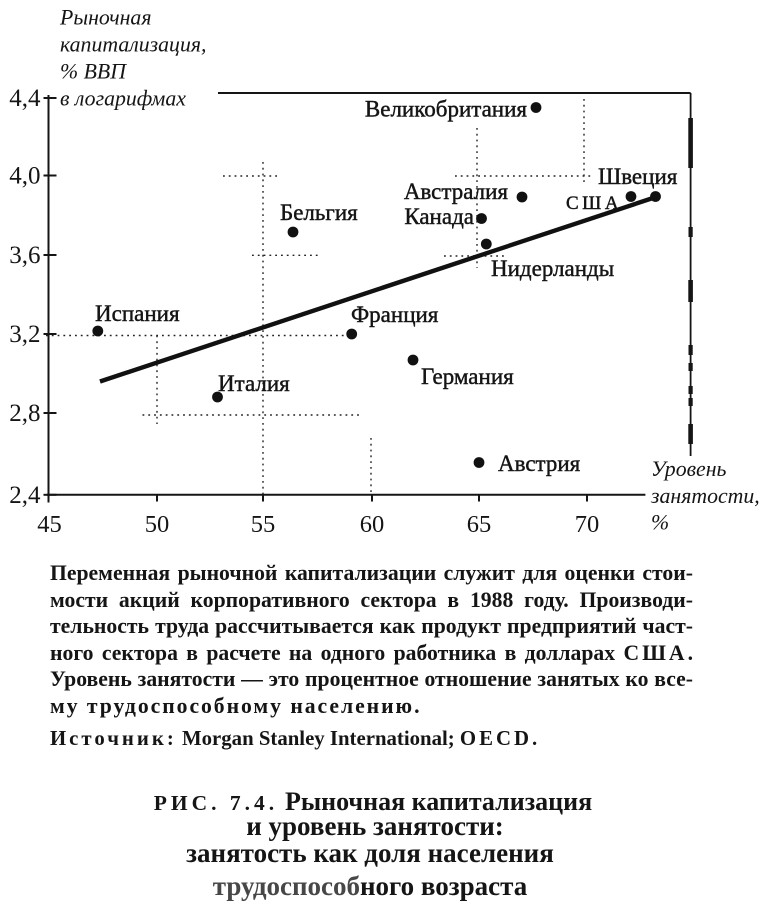 The height and width of the screenshot is (910, 770). I want to click on svg-text: в логарифмах, so click(123, 99).